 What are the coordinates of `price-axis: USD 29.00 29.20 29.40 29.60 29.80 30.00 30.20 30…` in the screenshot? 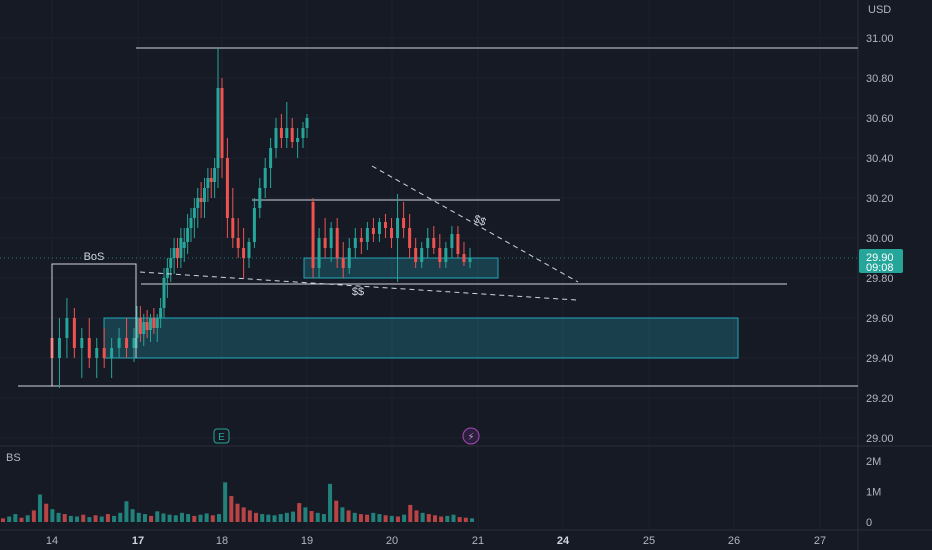 It's located at (881, 266).